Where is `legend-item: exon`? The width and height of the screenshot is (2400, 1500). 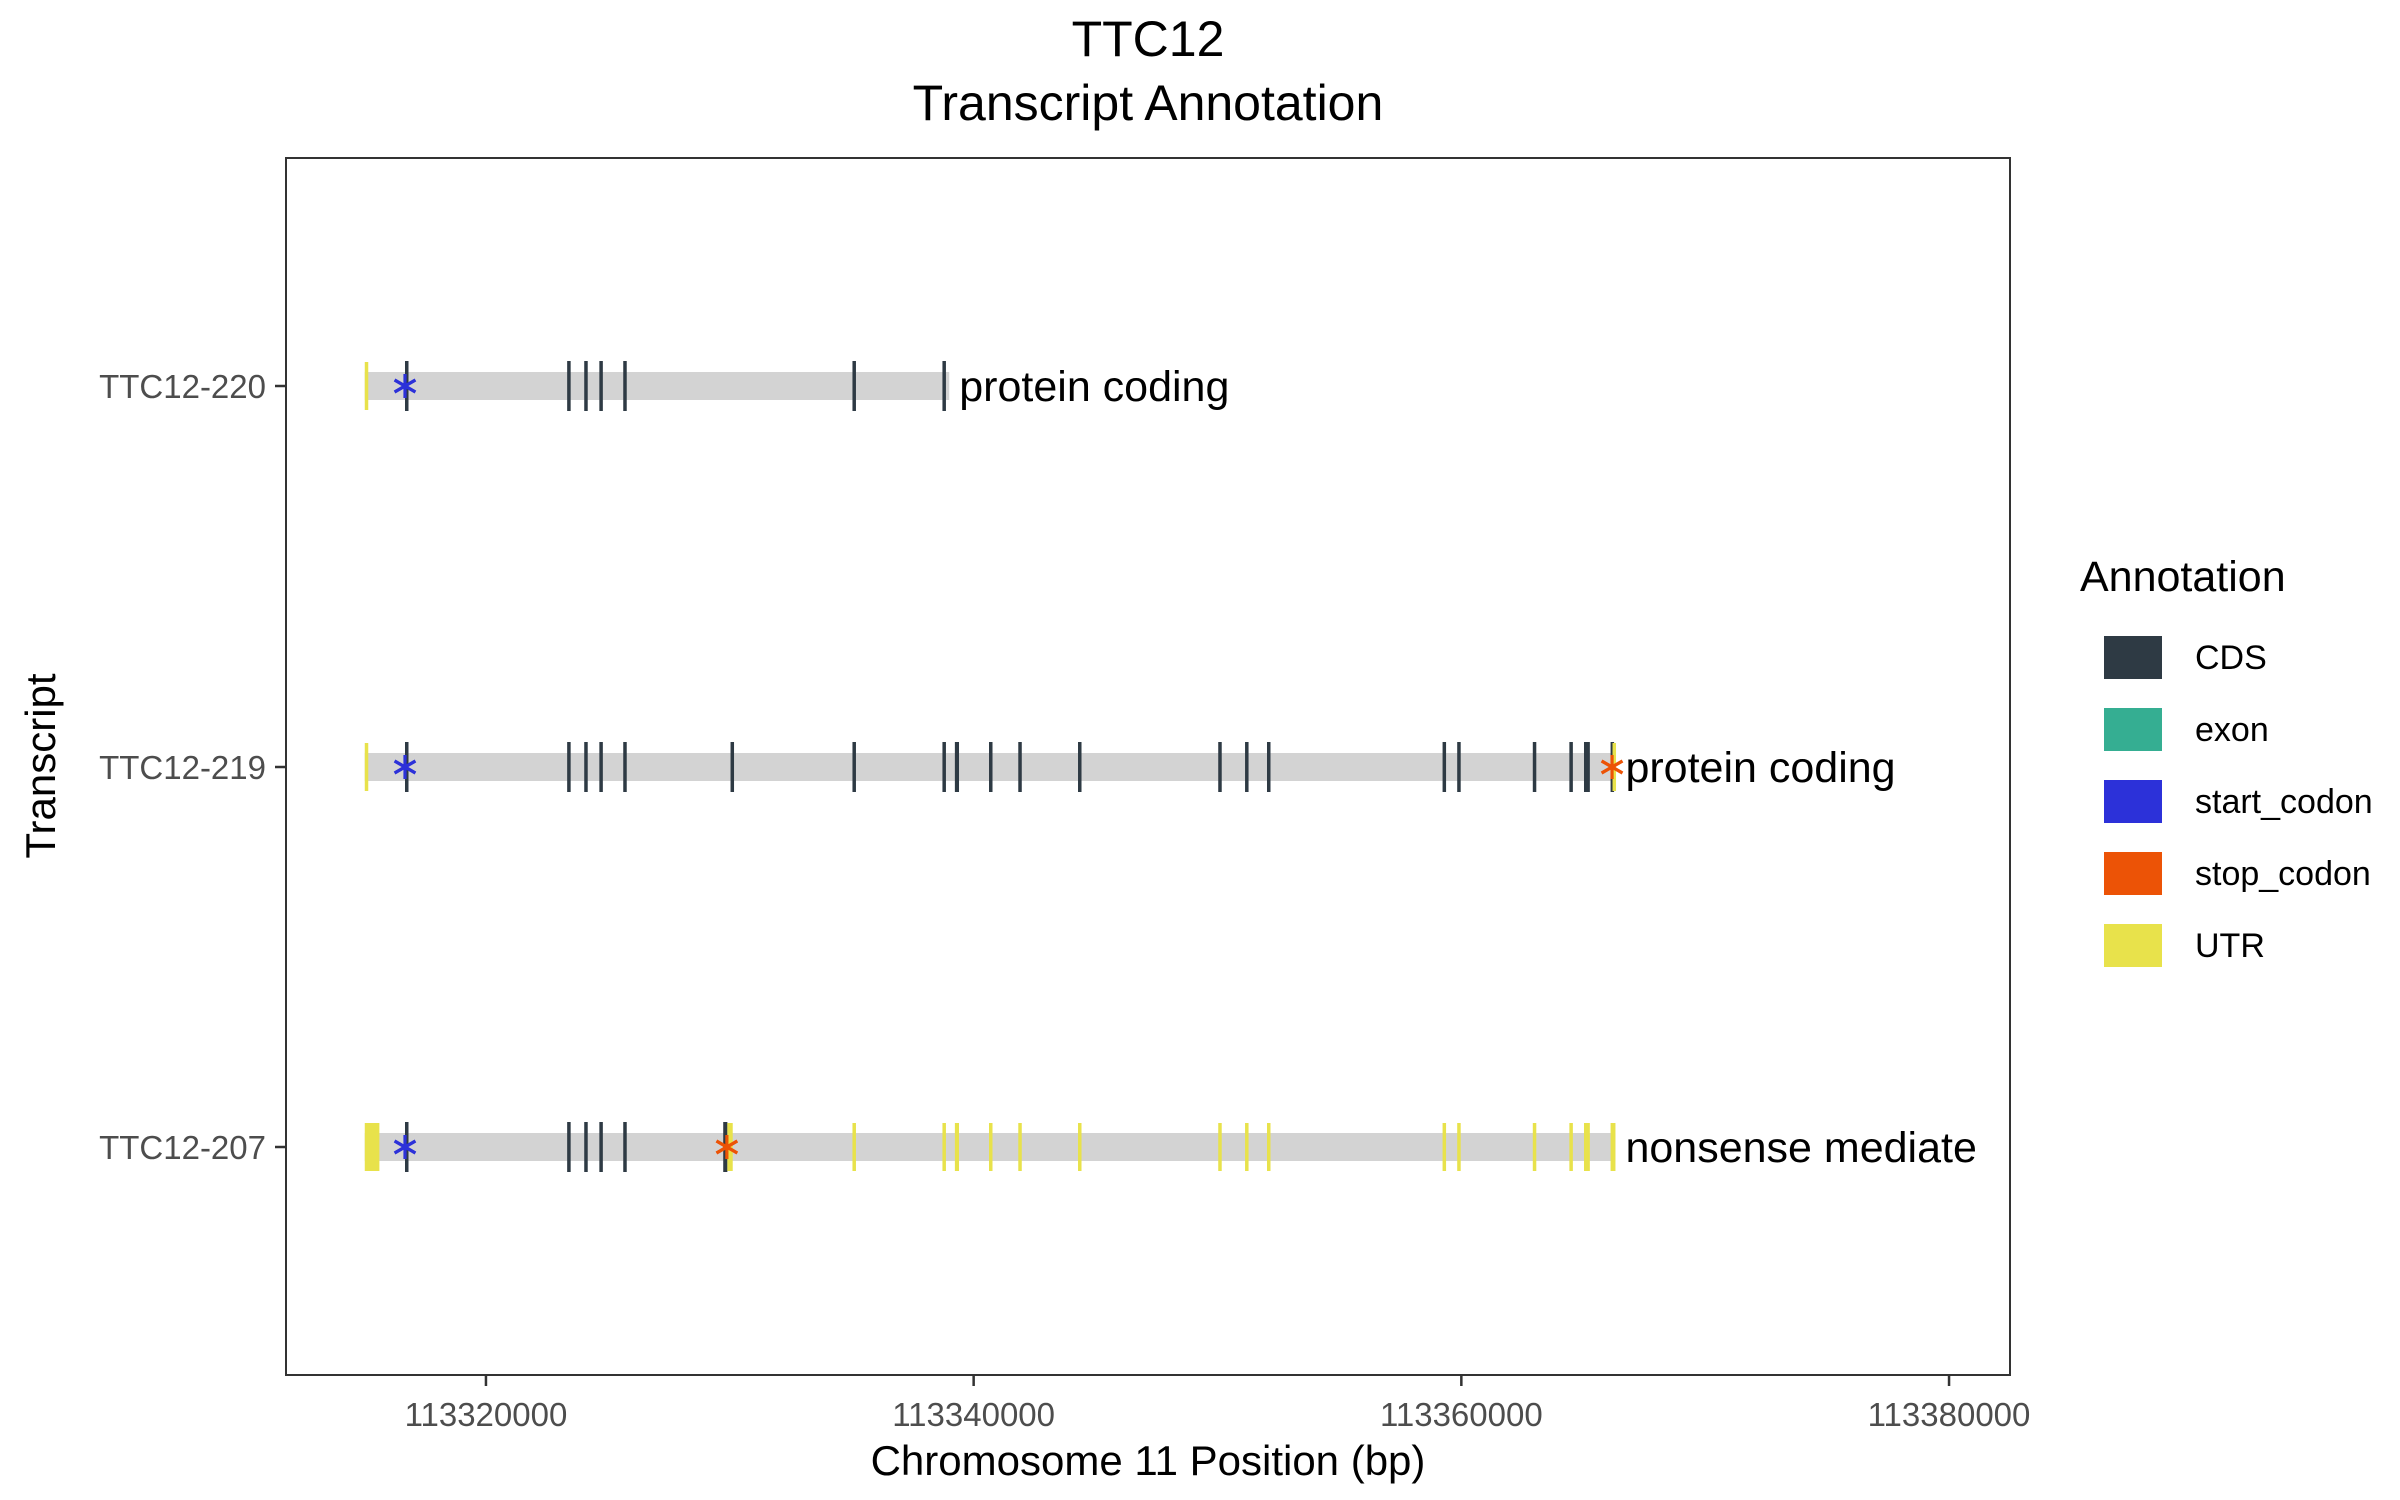
legend-item: exon is located at coordinates (2186, 729).